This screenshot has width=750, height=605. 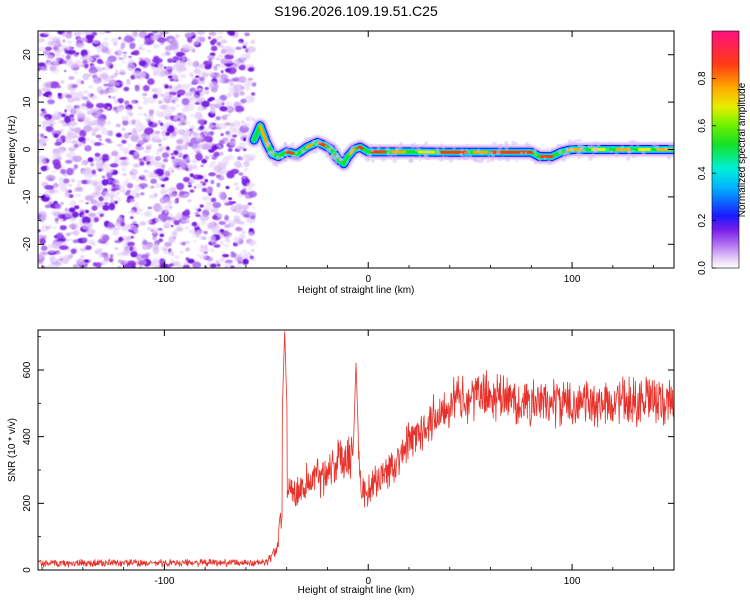 I want to click on chart-title: S196.2026.109.19.51.C25, so click(x=356, y=11).